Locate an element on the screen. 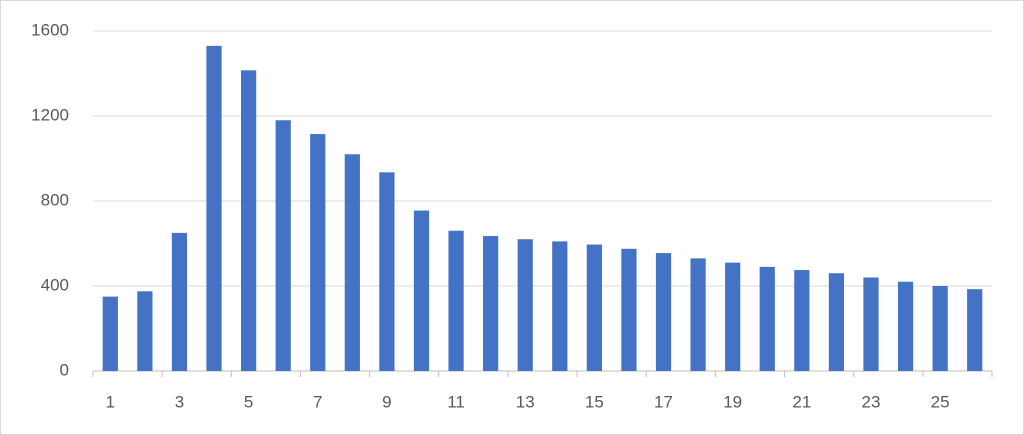 The image size is (1024, 435). x-tick-label: 3 is located at coordinates (179, 401).